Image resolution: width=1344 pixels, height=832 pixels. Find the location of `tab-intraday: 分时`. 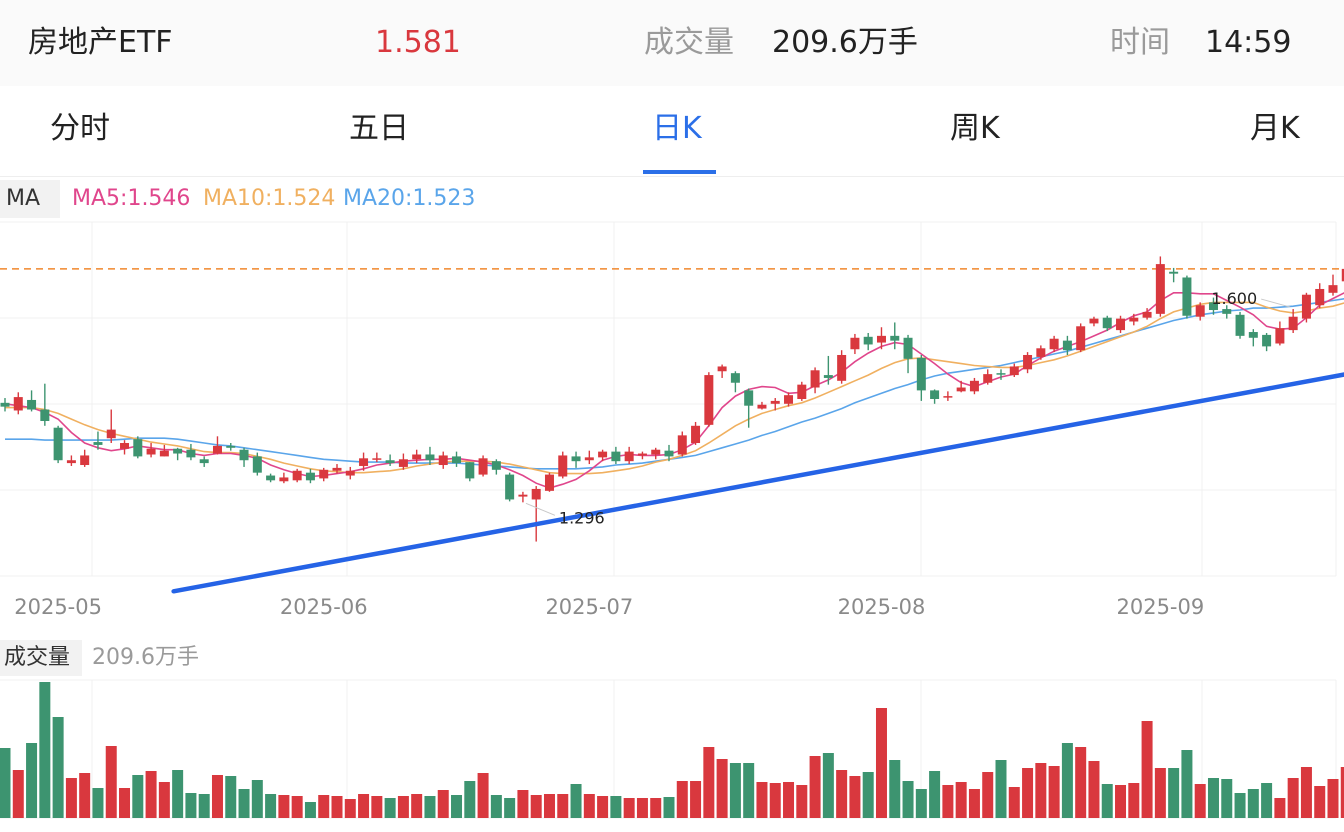

tab-intraday: 分时 is located at coordinates (80, 128).